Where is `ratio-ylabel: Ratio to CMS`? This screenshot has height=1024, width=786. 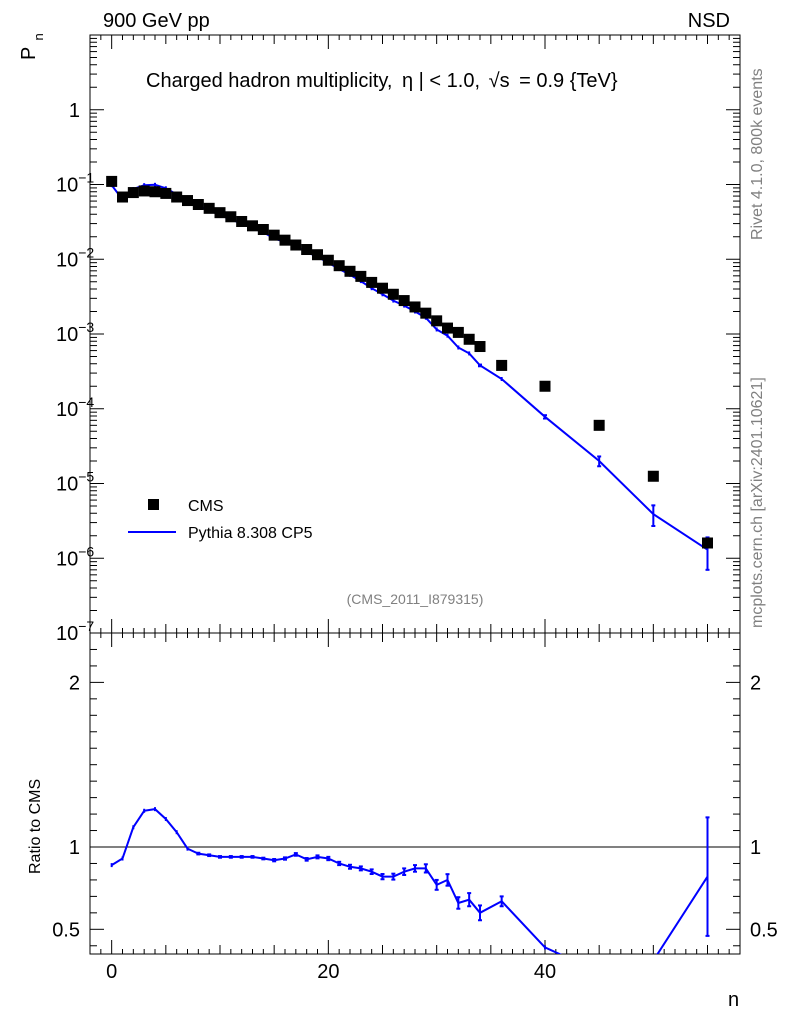
ratio-ylabel: Ratio to CMS is located at coordinates (35, 826).